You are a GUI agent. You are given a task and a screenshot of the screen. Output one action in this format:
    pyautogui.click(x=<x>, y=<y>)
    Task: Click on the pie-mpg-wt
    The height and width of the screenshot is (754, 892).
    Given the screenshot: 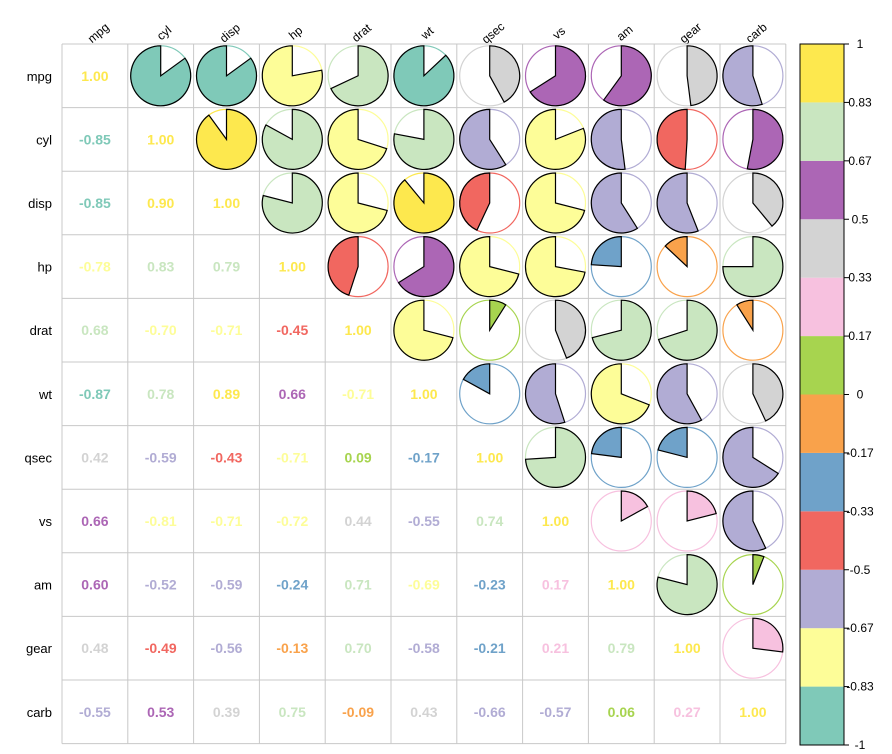 What is the action you would take?
    pyautogui.click(x=424, y=76)
    